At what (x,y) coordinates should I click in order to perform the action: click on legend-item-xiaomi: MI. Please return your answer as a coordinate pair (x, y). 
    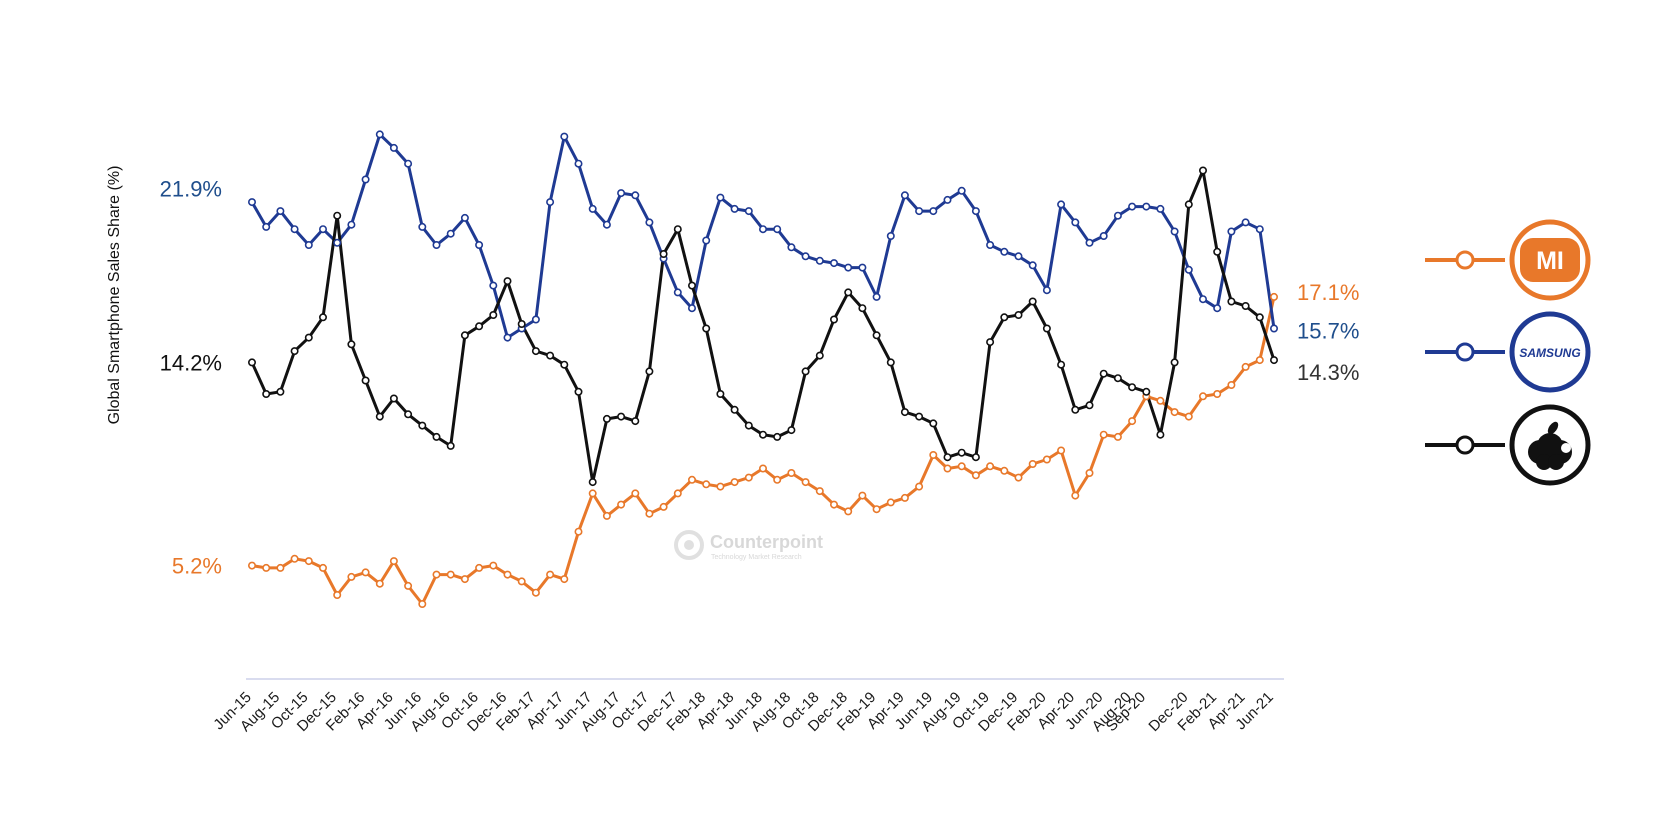
    Looking at the image, I should click on (1508, 260).